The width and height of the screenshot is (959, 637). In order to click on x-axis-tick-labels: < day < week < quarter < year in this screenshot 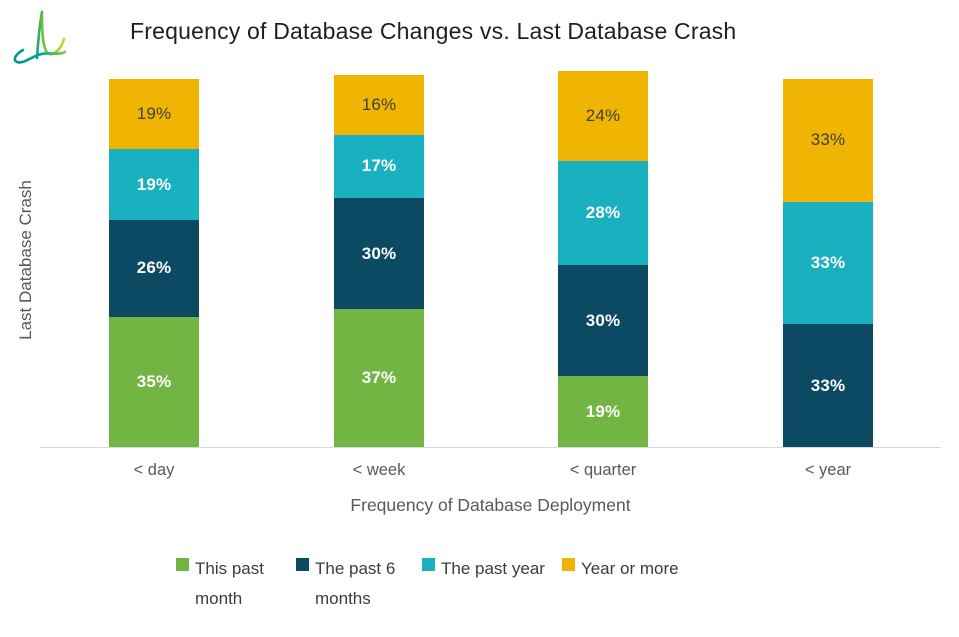, I will do `click(479, 473)`.